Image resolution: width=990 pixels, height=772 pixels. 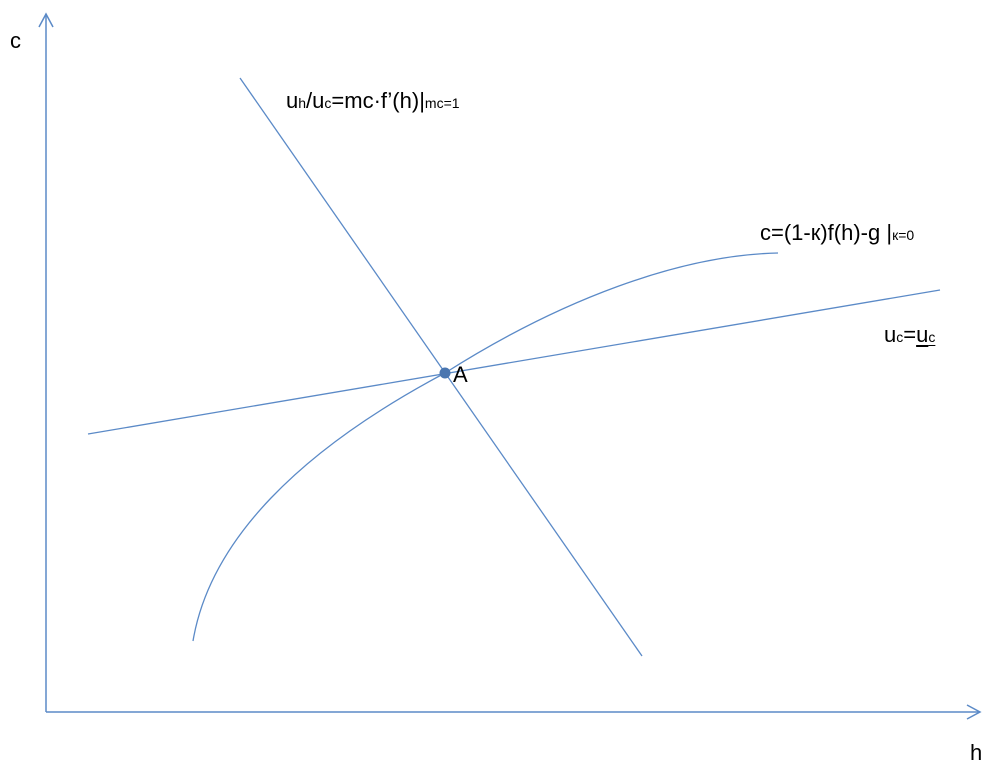 What do you see at coordinates (922, 334) in the screenshot?
I see `indiff-u-underlined: u` at bounding box center [922, 334].